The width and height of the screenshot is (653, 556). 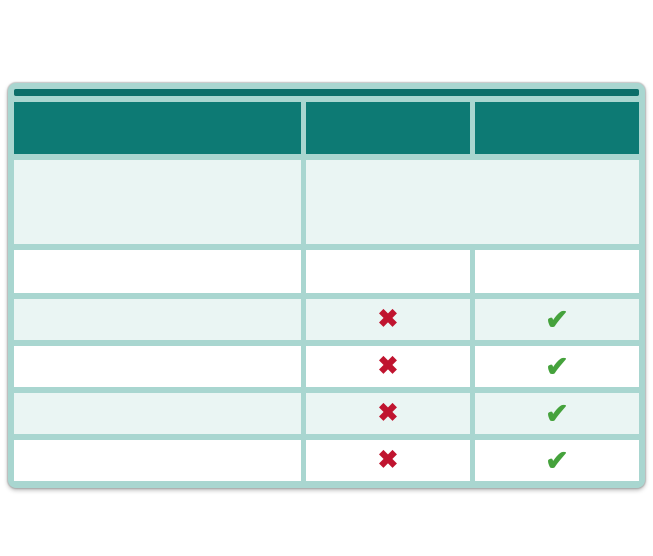 I want to click on table-header-row, so click(x=326, y=128).